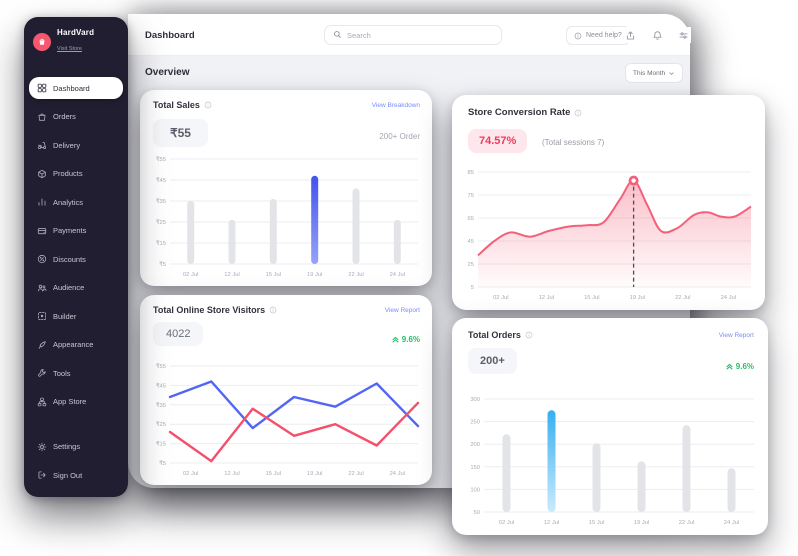  I want to click on card-title: Total Online Store Visitors, so click(209, 310).